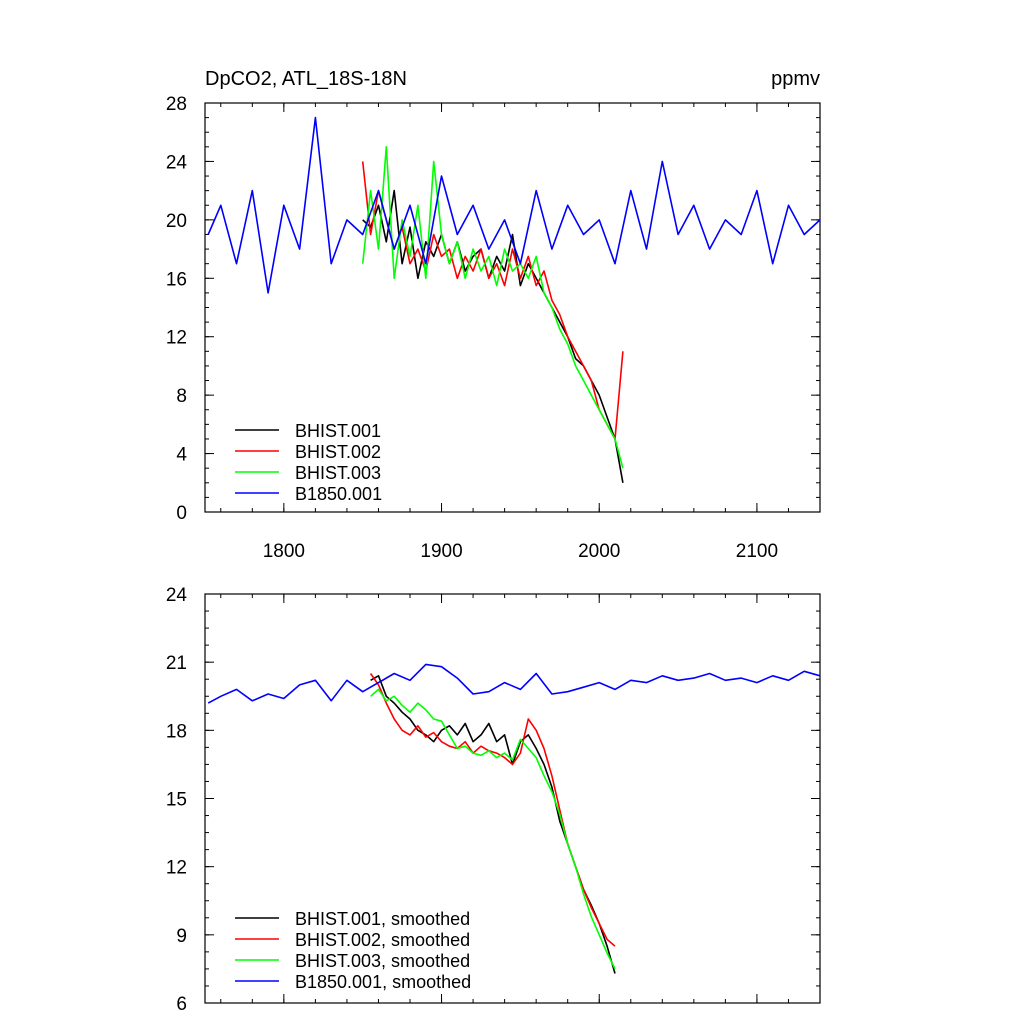 Image resolution: width=1024 pixels, height=1029 pixels. What do you see at coordinates (383, 982) in the screenshot?
I see `legend-label-b1850-001-smoothed: B1850.001, smoothed` at bounding box center [383, 982].